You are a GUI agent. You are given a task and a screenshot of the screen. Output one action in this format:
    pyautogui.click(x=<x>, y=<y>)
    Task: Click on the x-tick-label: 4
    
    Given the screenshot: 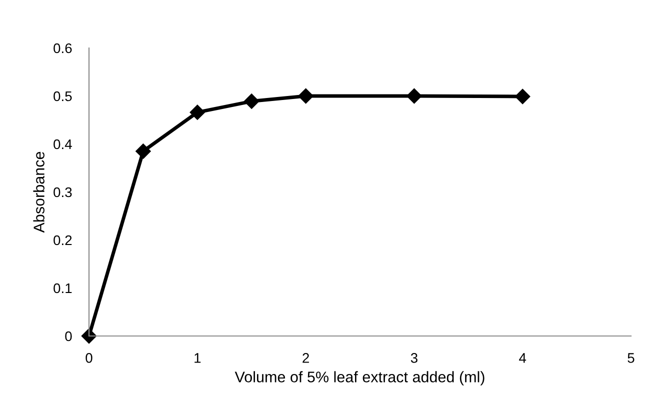 What is the action you would take?
    pyautogui.click(x=522, y=358)
    